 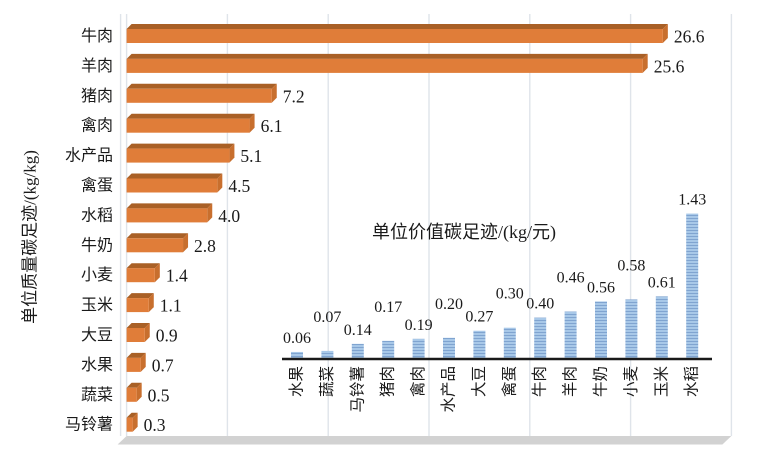 I want to click on value-bar-label: 0.40, so click(x=540, y=304).